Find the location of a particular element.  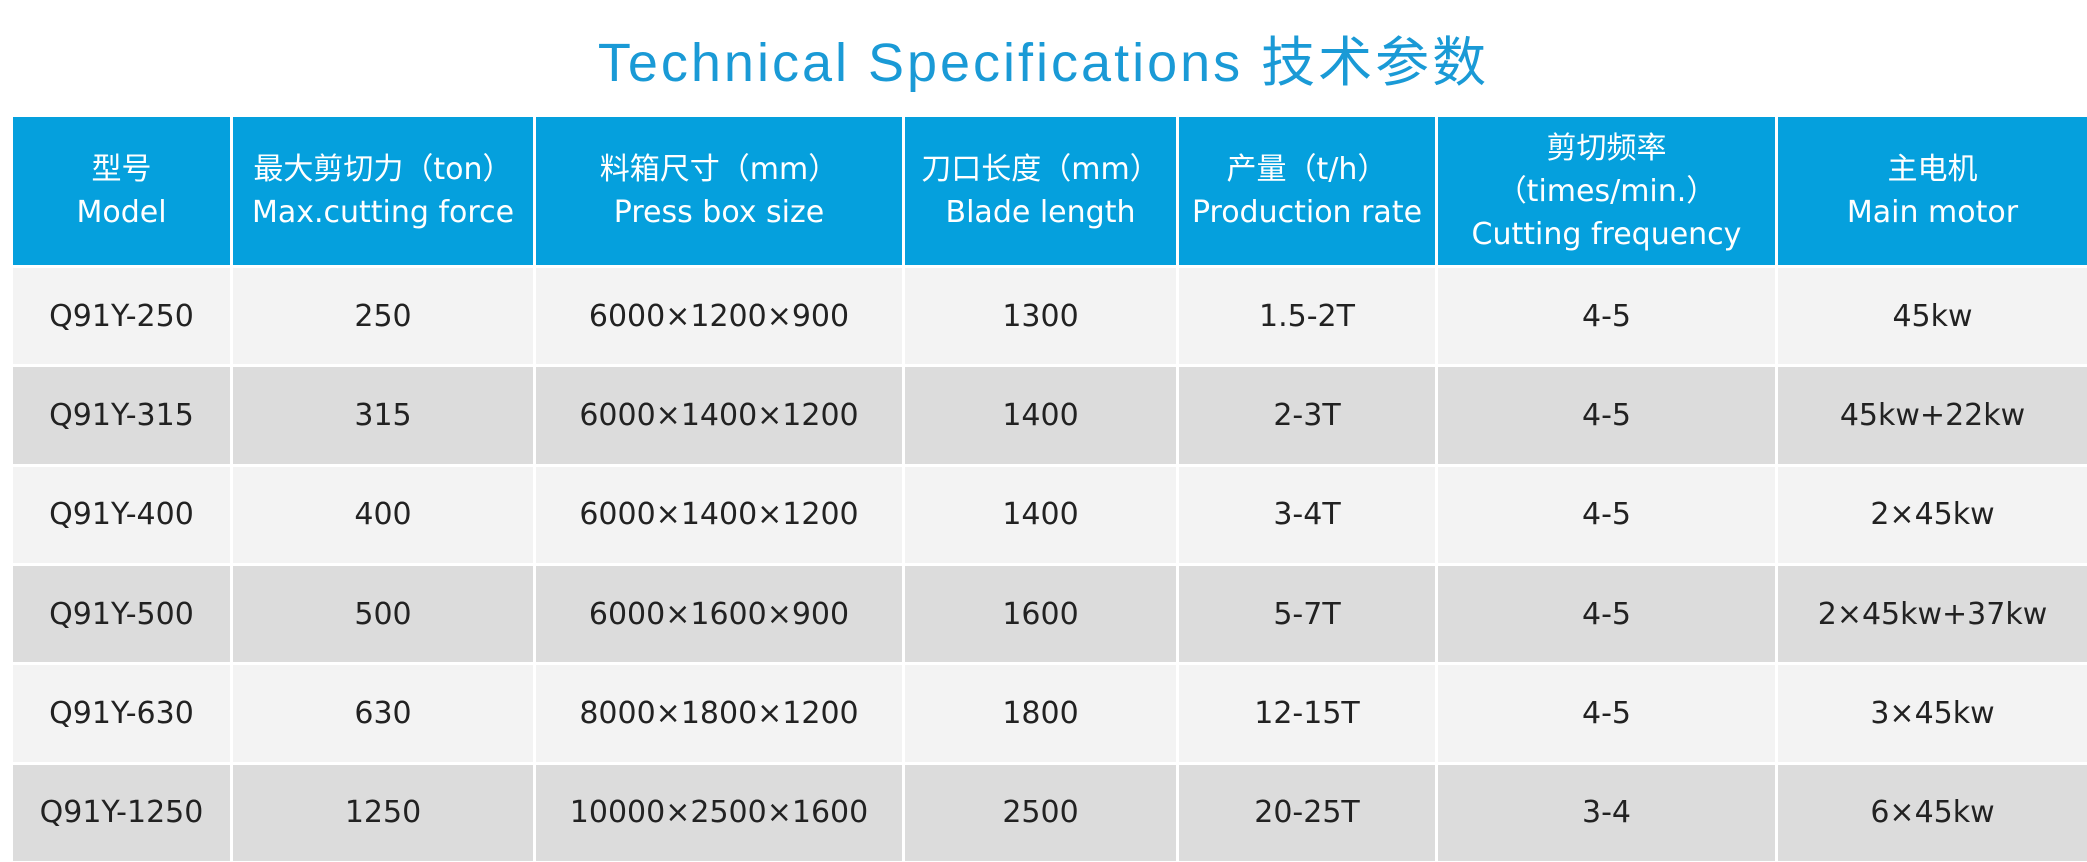

table-cell: Q91Y-500 is located at coordinates (121, 614).